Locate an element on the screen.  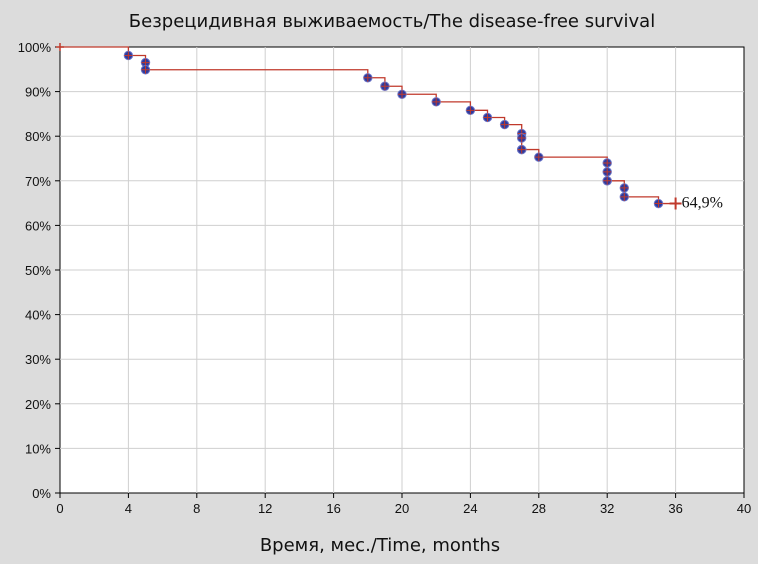
x-tick-label: 4 is located at coordinates (128, 508).